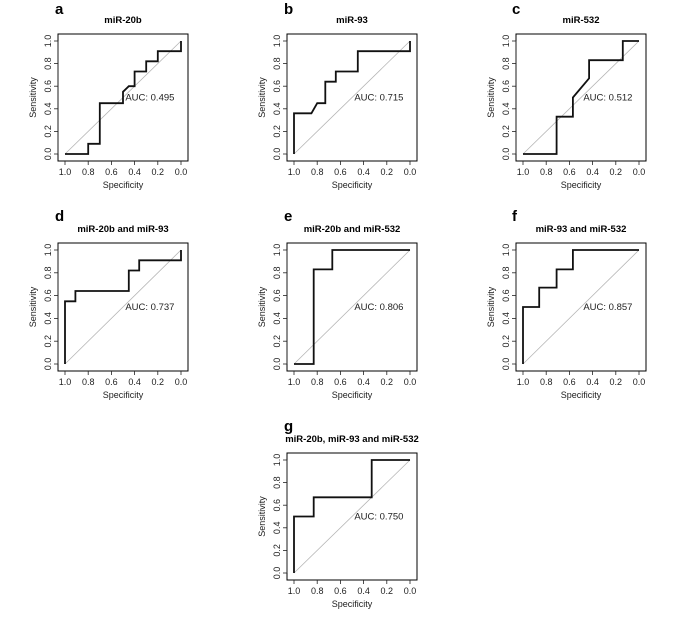  What do you see at coordinates (122, 229) in the screenshot?
I see `panel-title: miR-20b and miR-93` at bounding box center [122, 229].